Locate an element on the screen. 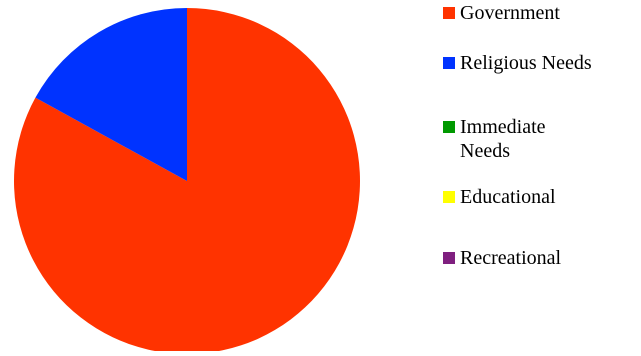 The width and height of the screenshot is (641, 356). legend-label-line: Government is located at coordinates (510, 13).